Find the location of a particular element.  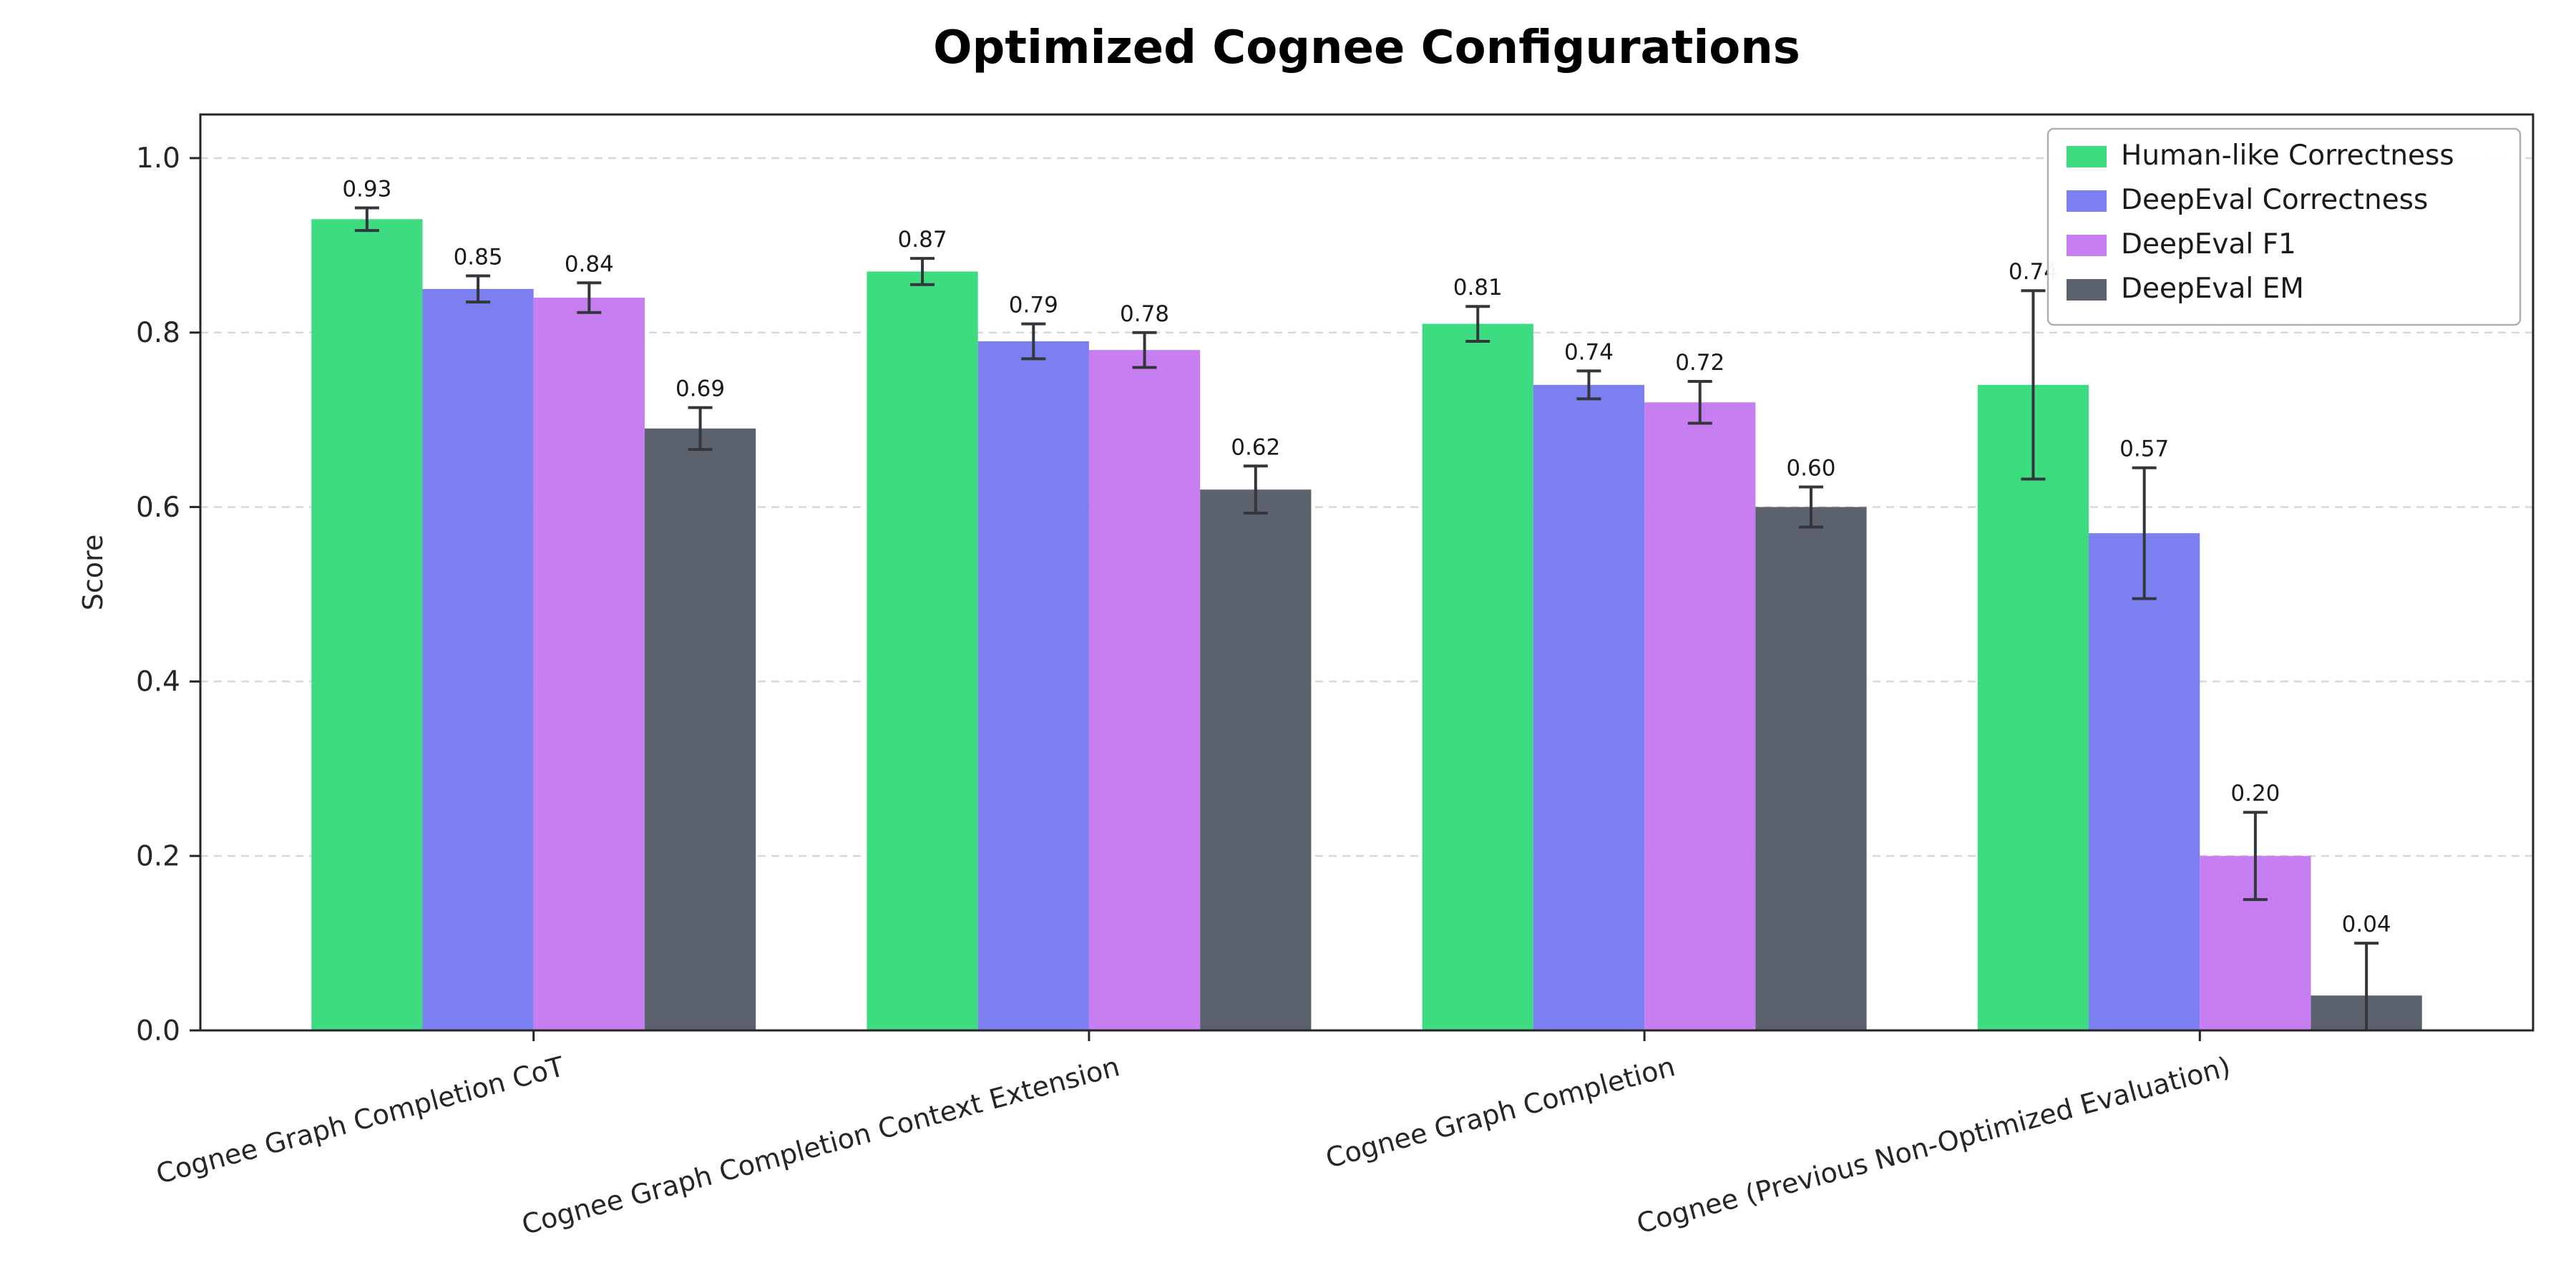

bar-value-label: 0.85 is located at coordinates (478, 257).